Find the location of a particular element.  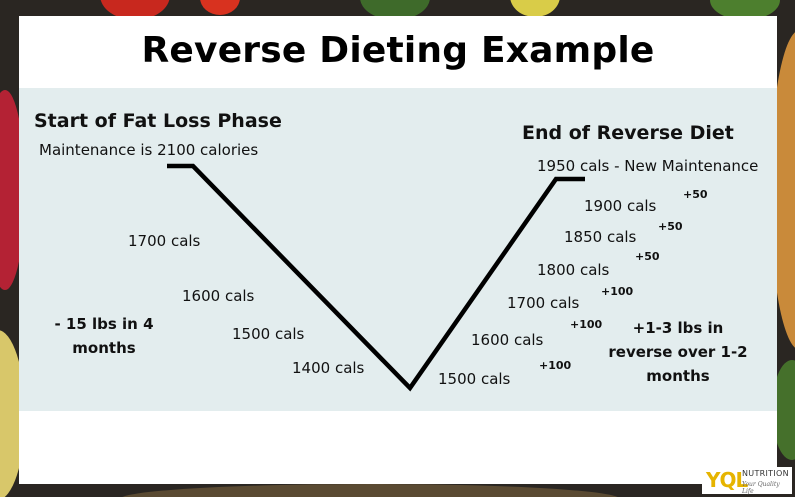

leaf-right is located at coordinates (783, 410).